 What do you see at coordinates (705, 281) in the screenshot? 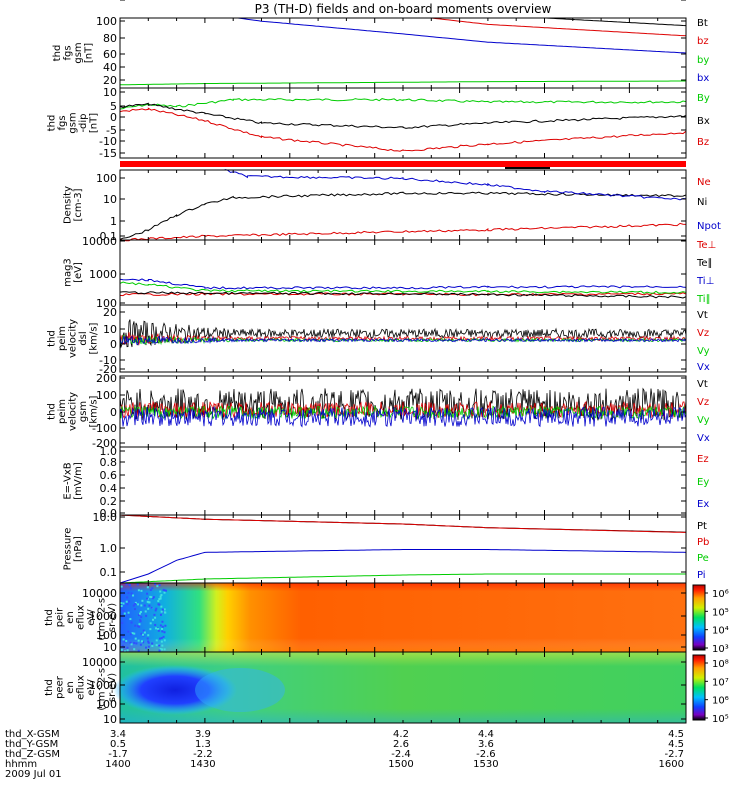
I see `legend-Ti⊥: Ti⊥` at bounding box center [705, 281].